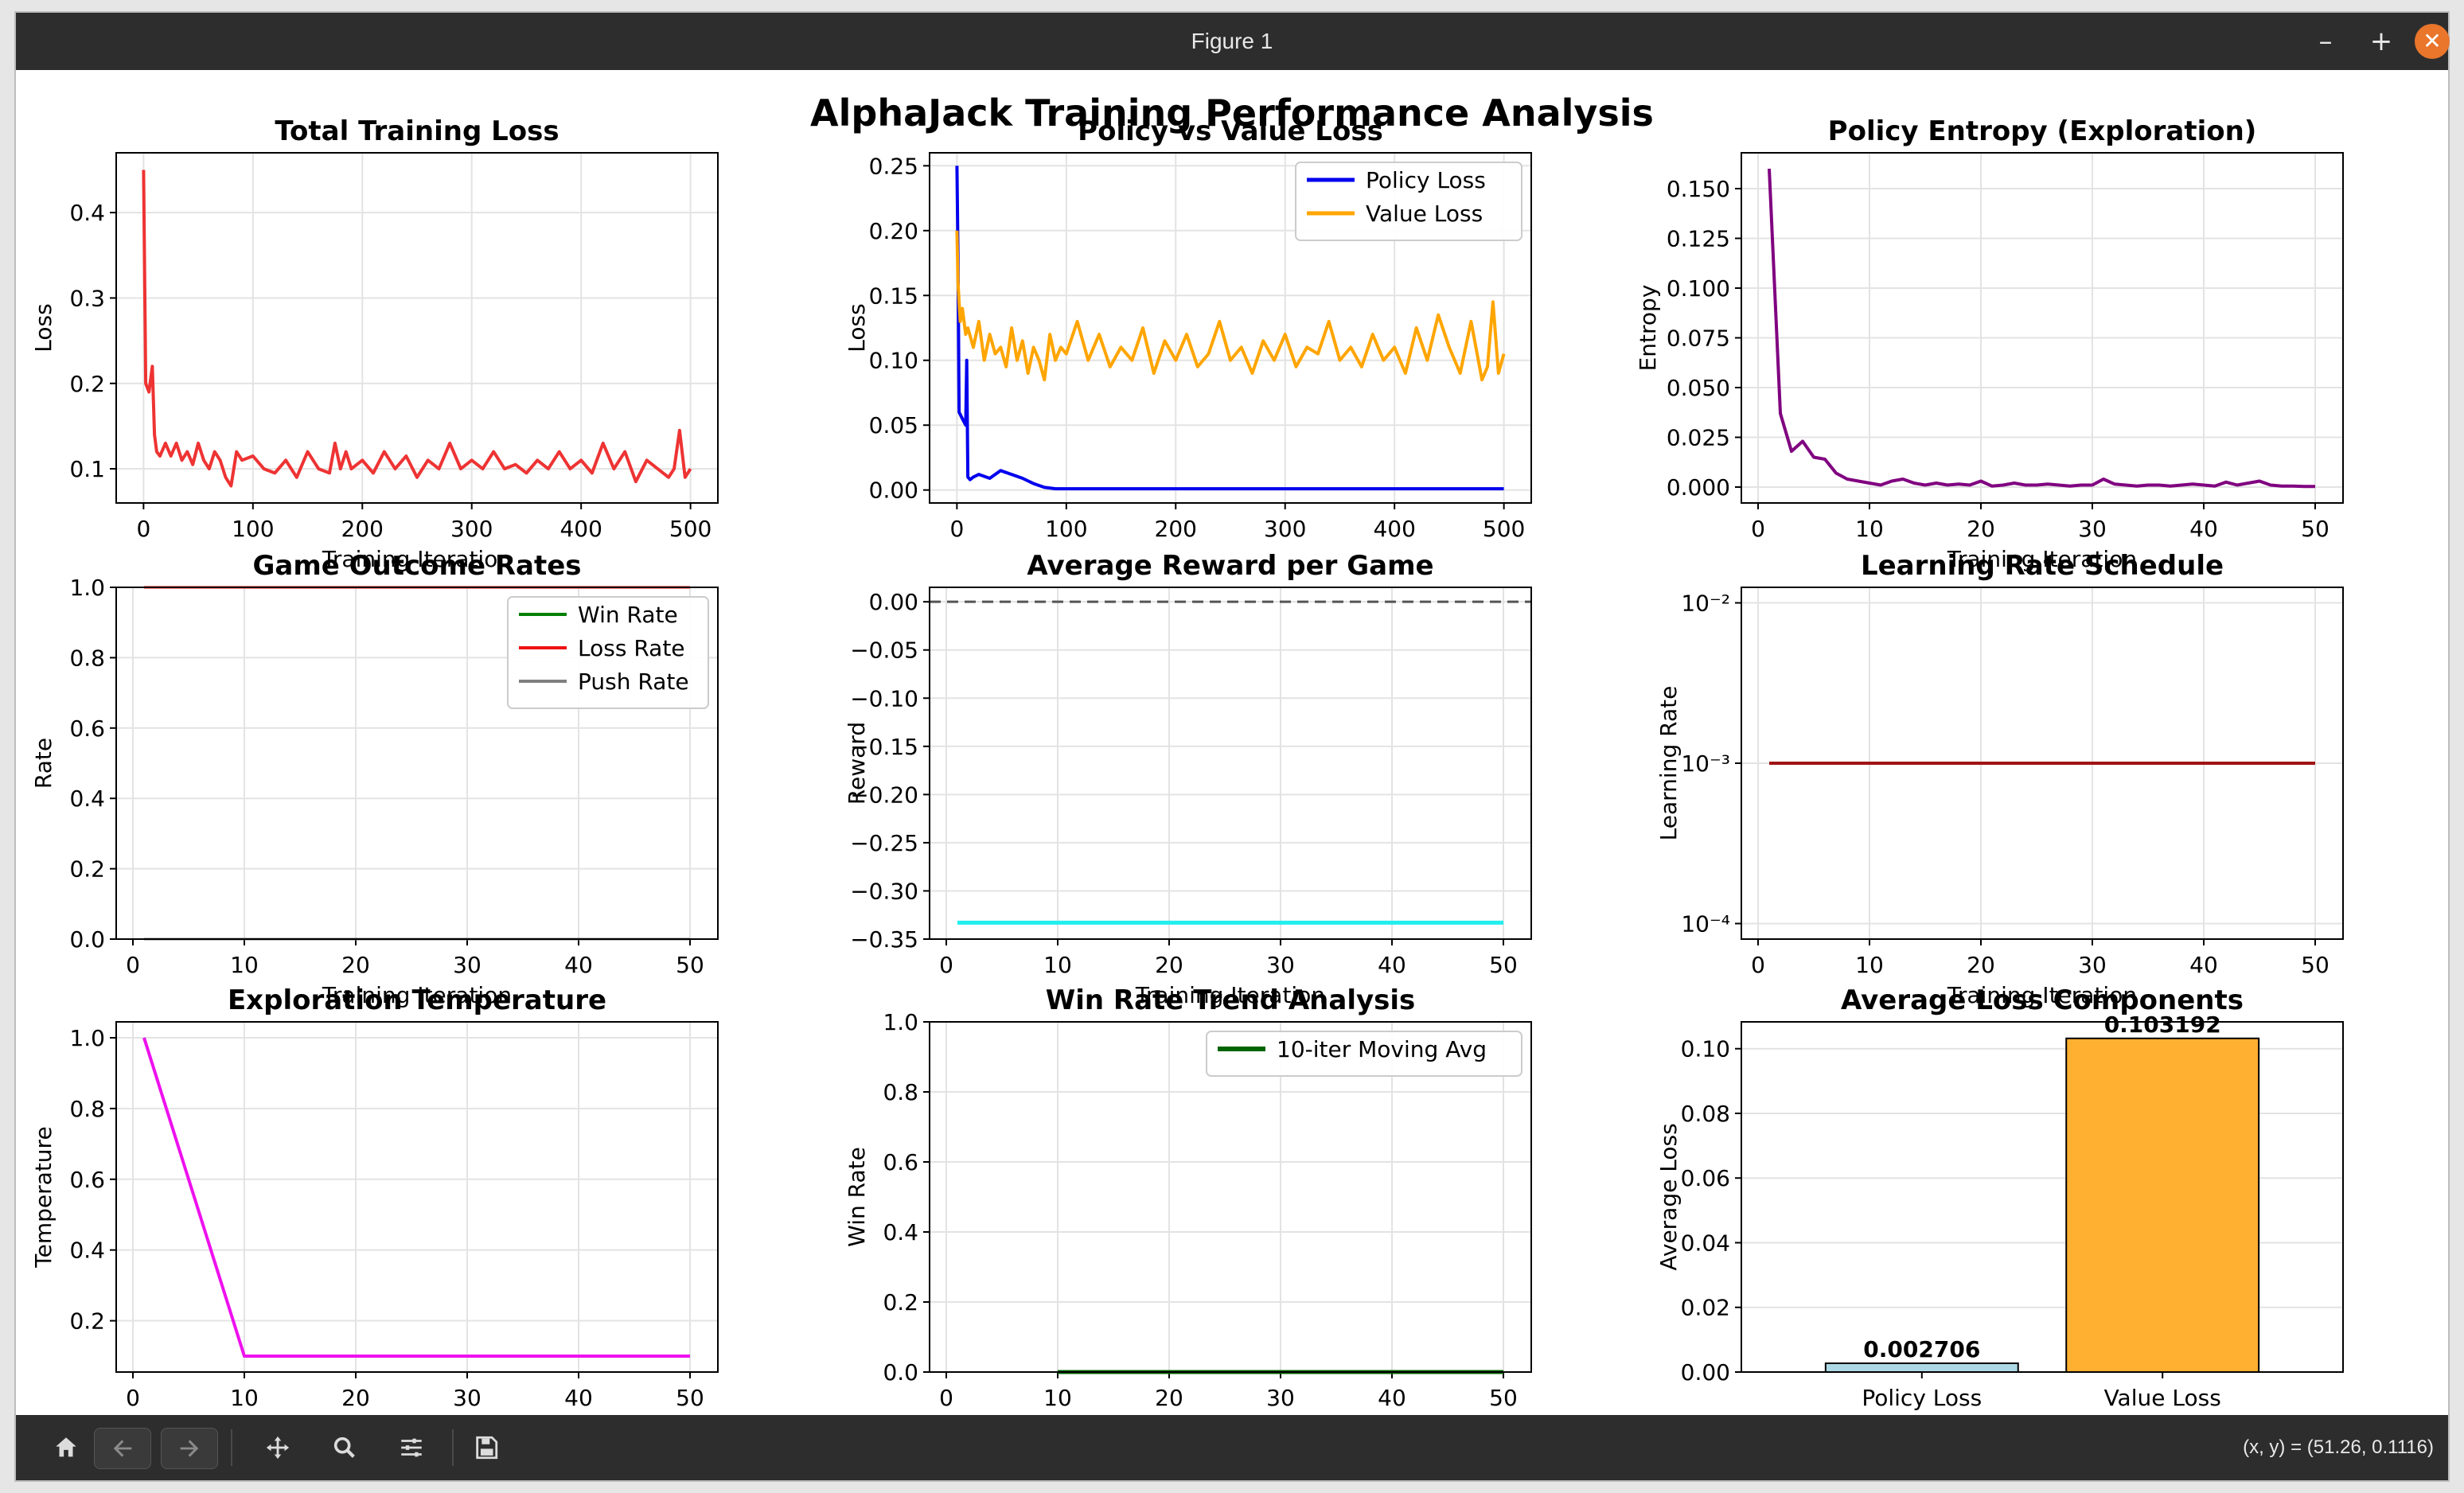 The image size is (2464, 1493). I want to click on back-icon, so click(123, 1448).